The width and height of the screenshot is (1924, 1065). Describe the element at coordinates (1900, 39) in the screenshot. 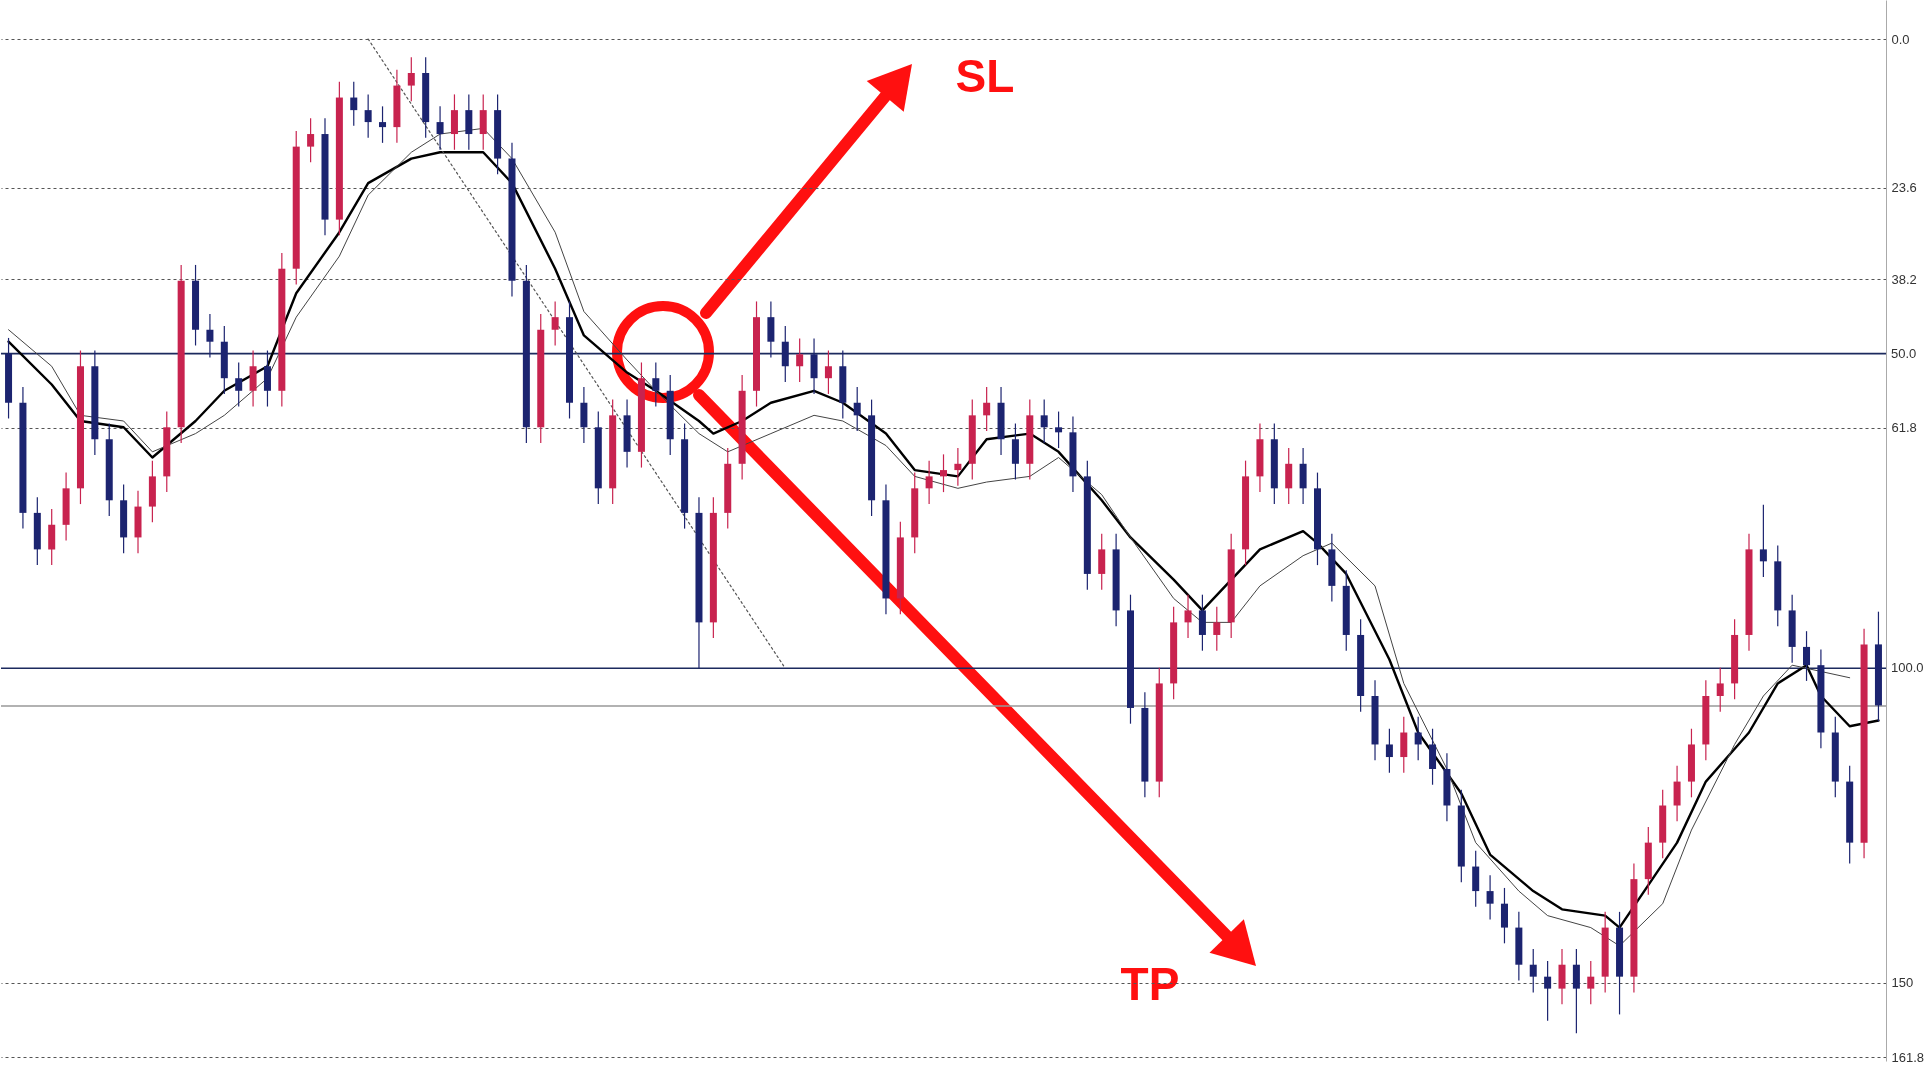

I see `y-tick-label: 0.0` at that location.